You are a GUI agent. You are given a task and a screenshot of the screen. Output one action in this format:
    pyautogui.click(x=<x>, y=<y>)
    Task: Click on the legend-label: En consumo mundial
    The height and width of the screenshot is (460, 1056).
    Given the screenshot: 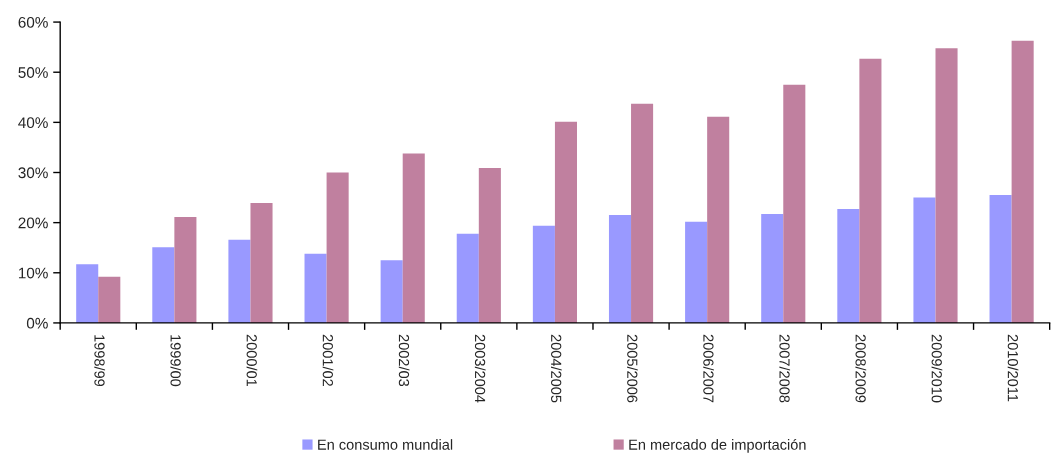 What is the action you would take?
    pyautogui.click(x=385, y=444)
    